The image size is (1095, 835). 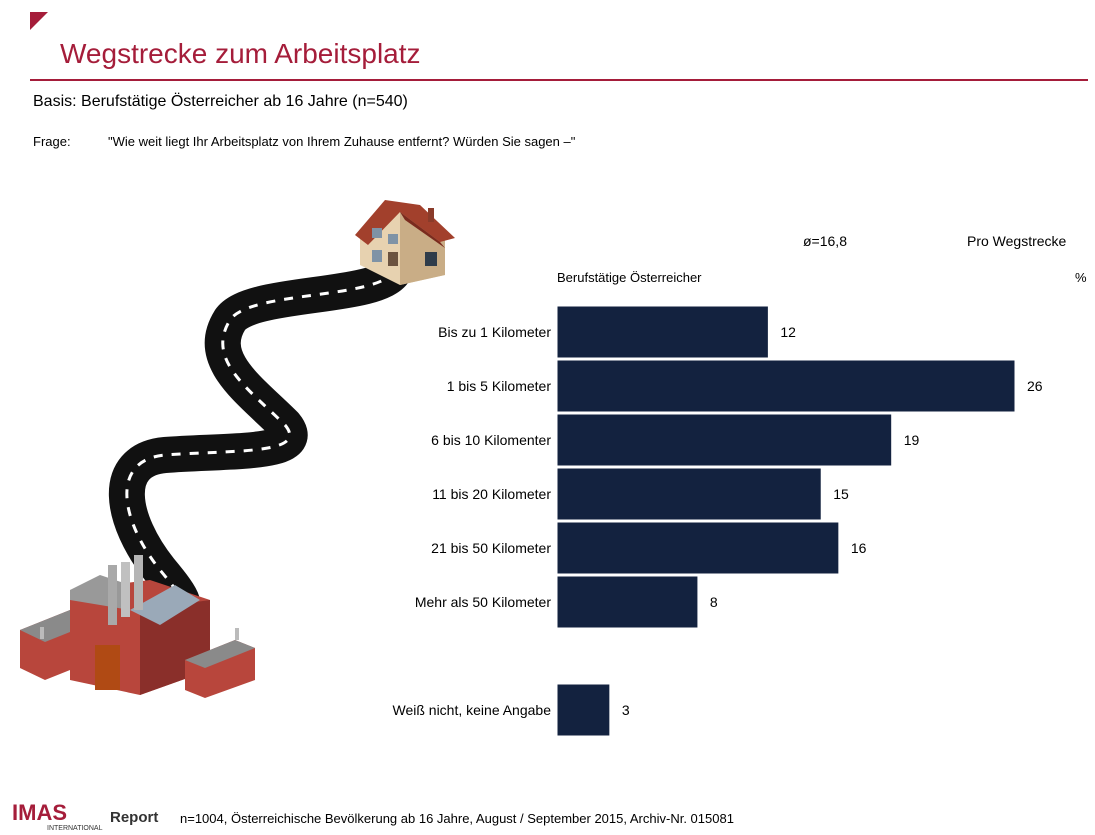 I want to click on factory-icon, so click(x=137, y=626).